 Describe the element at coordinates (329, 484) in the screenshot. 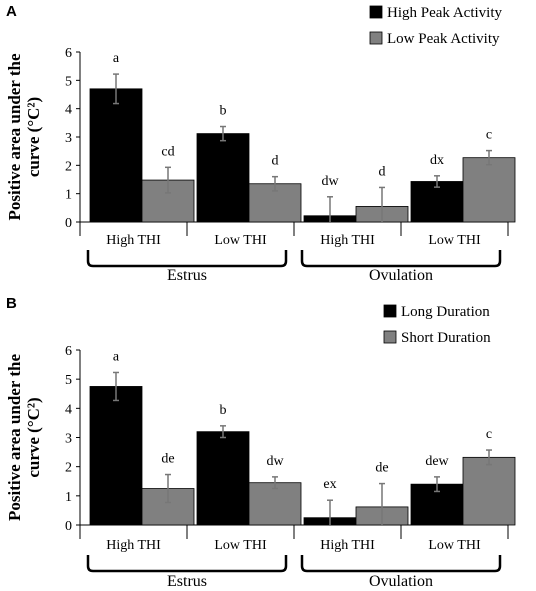

I see `significance-letter: ex` at that location.